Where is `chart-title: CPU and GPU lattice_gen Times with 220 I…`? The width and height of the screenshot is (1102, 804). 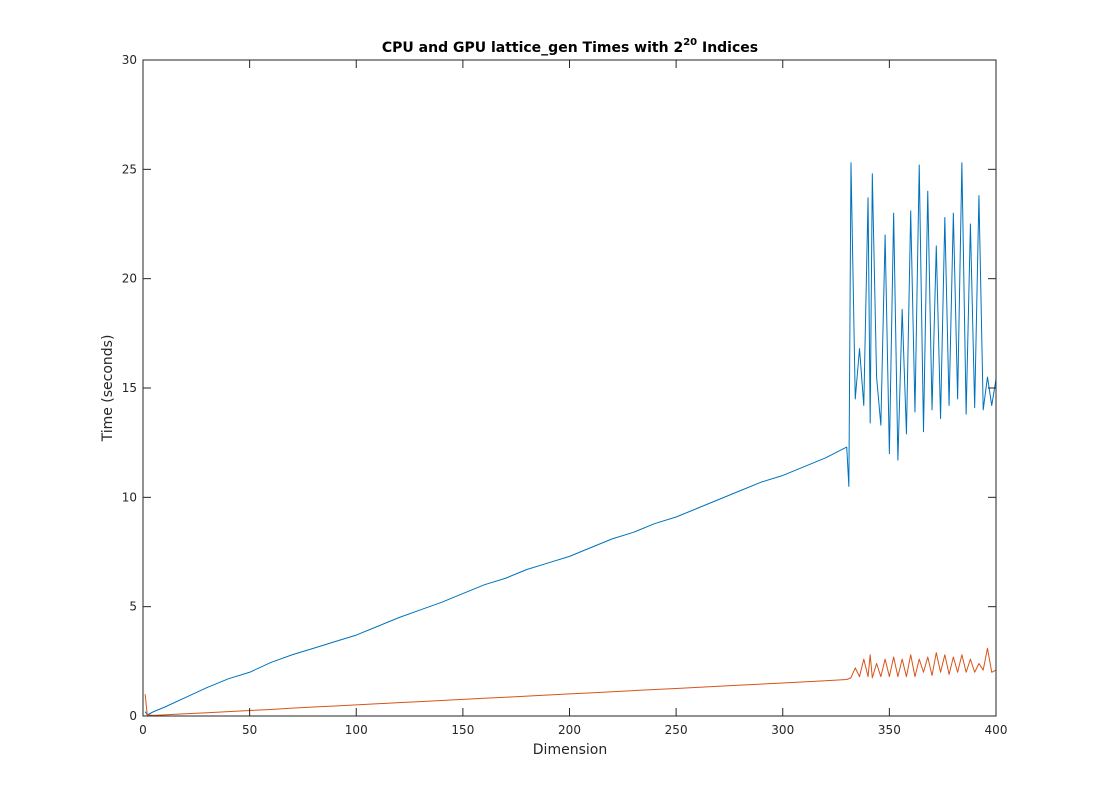
chart-title: CPU and GPU lattice_gen Times with 220 I… is located at coordinates (570, 46).